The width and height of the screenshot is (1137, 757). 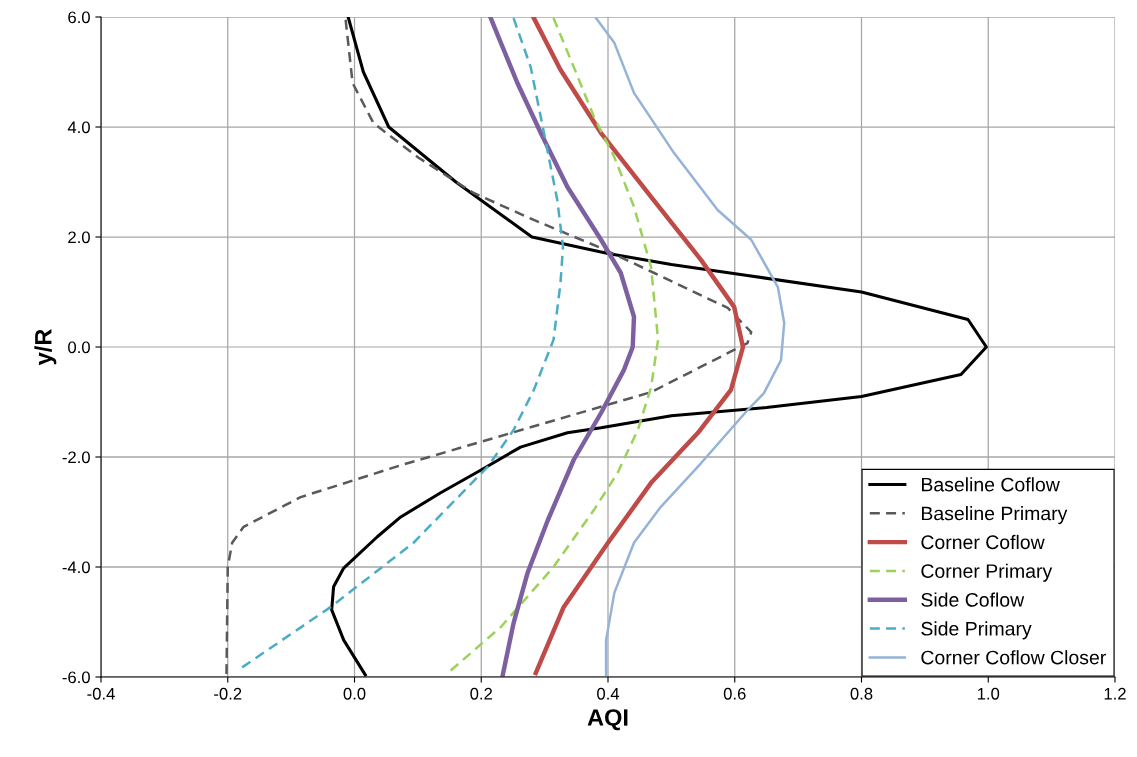 I want to click on legend-label: Baseline Coflow, so click(x=990, y=484).